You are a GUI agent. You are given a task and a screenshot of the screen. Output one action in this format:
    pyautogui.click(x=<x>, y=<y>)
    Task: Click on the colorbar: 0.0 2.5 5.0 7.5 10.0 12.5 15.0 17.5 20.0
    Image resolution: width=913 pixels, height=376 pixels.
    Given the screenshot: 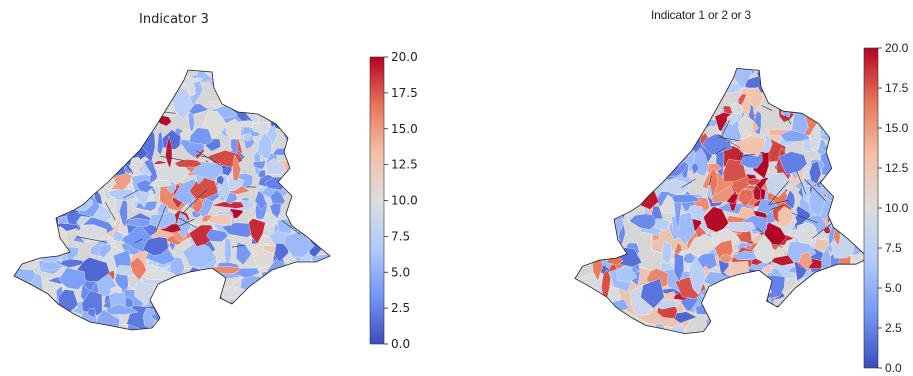 What is the action you would take?
    pyautogui.click(x=886, y=208)
    